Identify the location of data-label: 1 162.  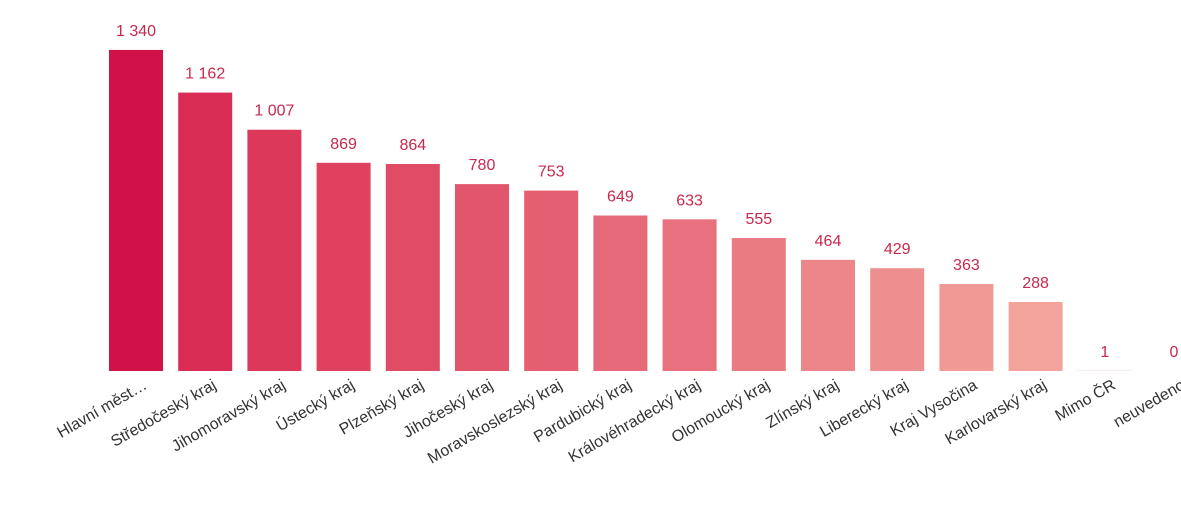
(205, 74).